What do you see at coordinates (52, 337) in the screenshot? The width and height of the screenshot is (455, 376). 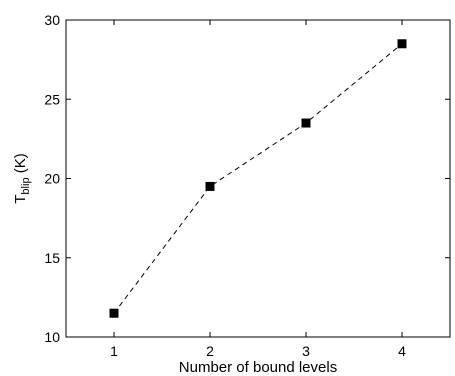 I see `y-tick-label: 10` at bounding box center [52, 337].